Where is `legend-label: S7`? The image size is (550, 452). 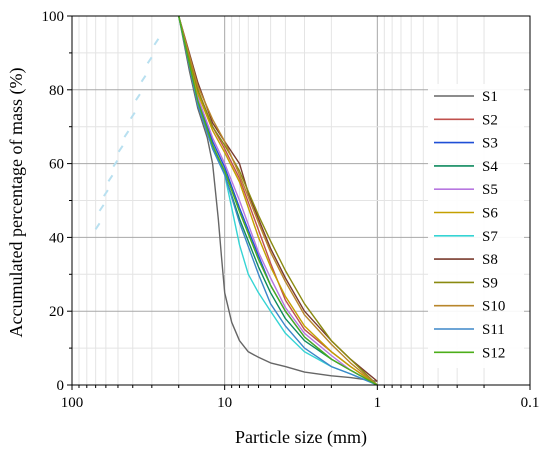 legend-label: S7 is located at coordinates (490, 237).